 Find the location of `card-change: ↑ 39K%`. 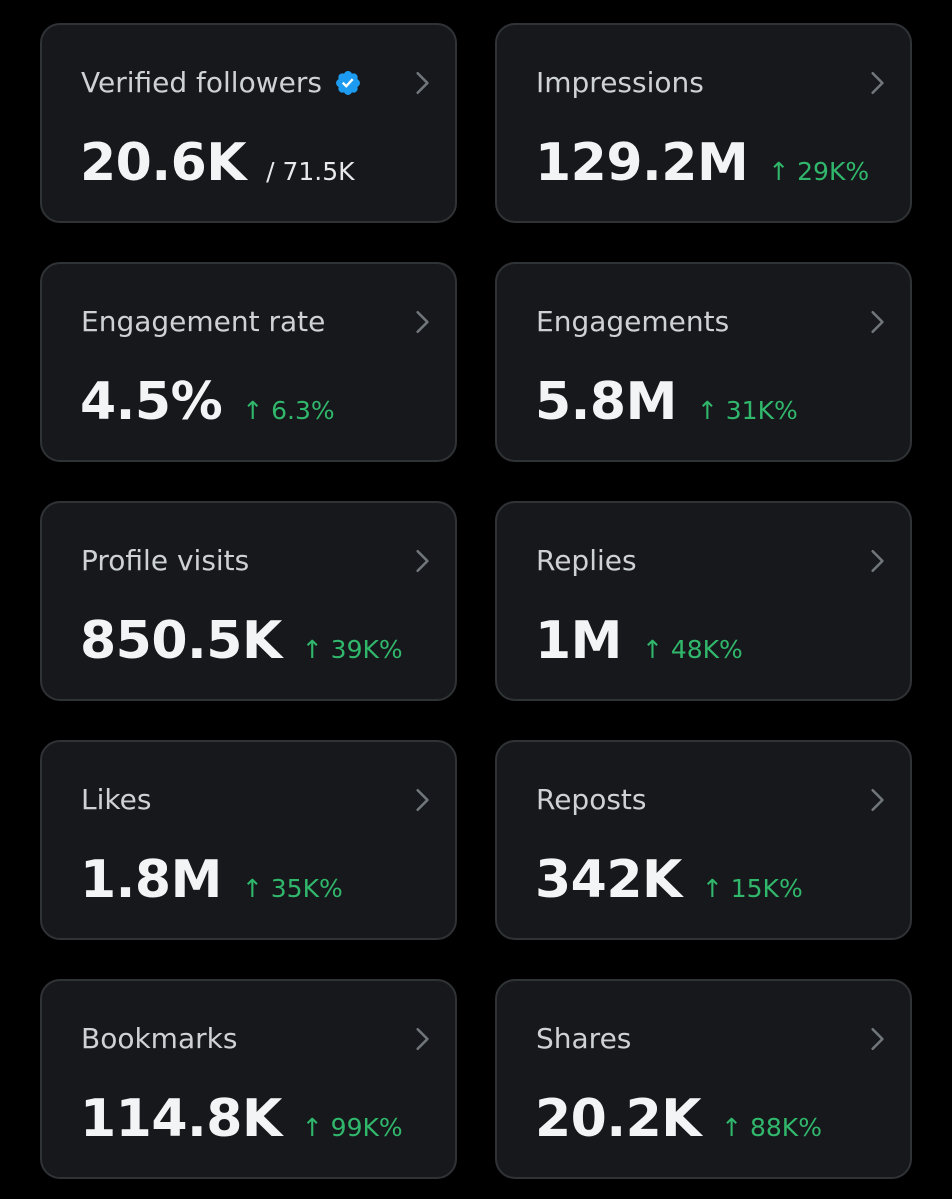

card-change: ↑ 39K% is located at coordinates (352, 649).